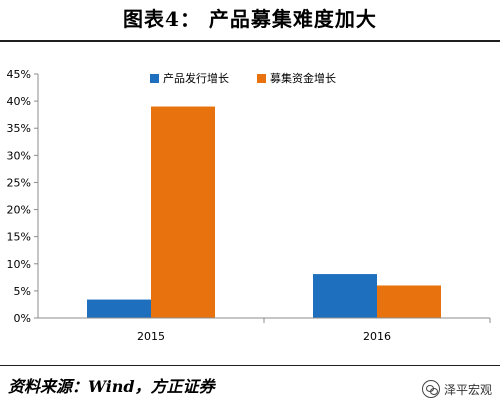  Describe the element at coordinates (19, 210) in the screenshot. I see `y-tick-label: 20%` at that location.